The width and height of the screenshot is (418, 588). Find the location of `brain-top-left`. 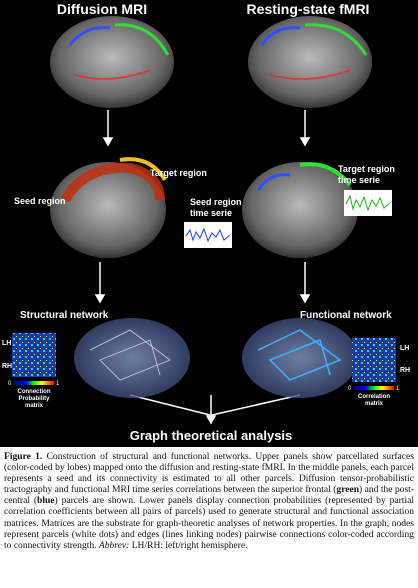

brain-top-left is located at coordinates (112, 62).